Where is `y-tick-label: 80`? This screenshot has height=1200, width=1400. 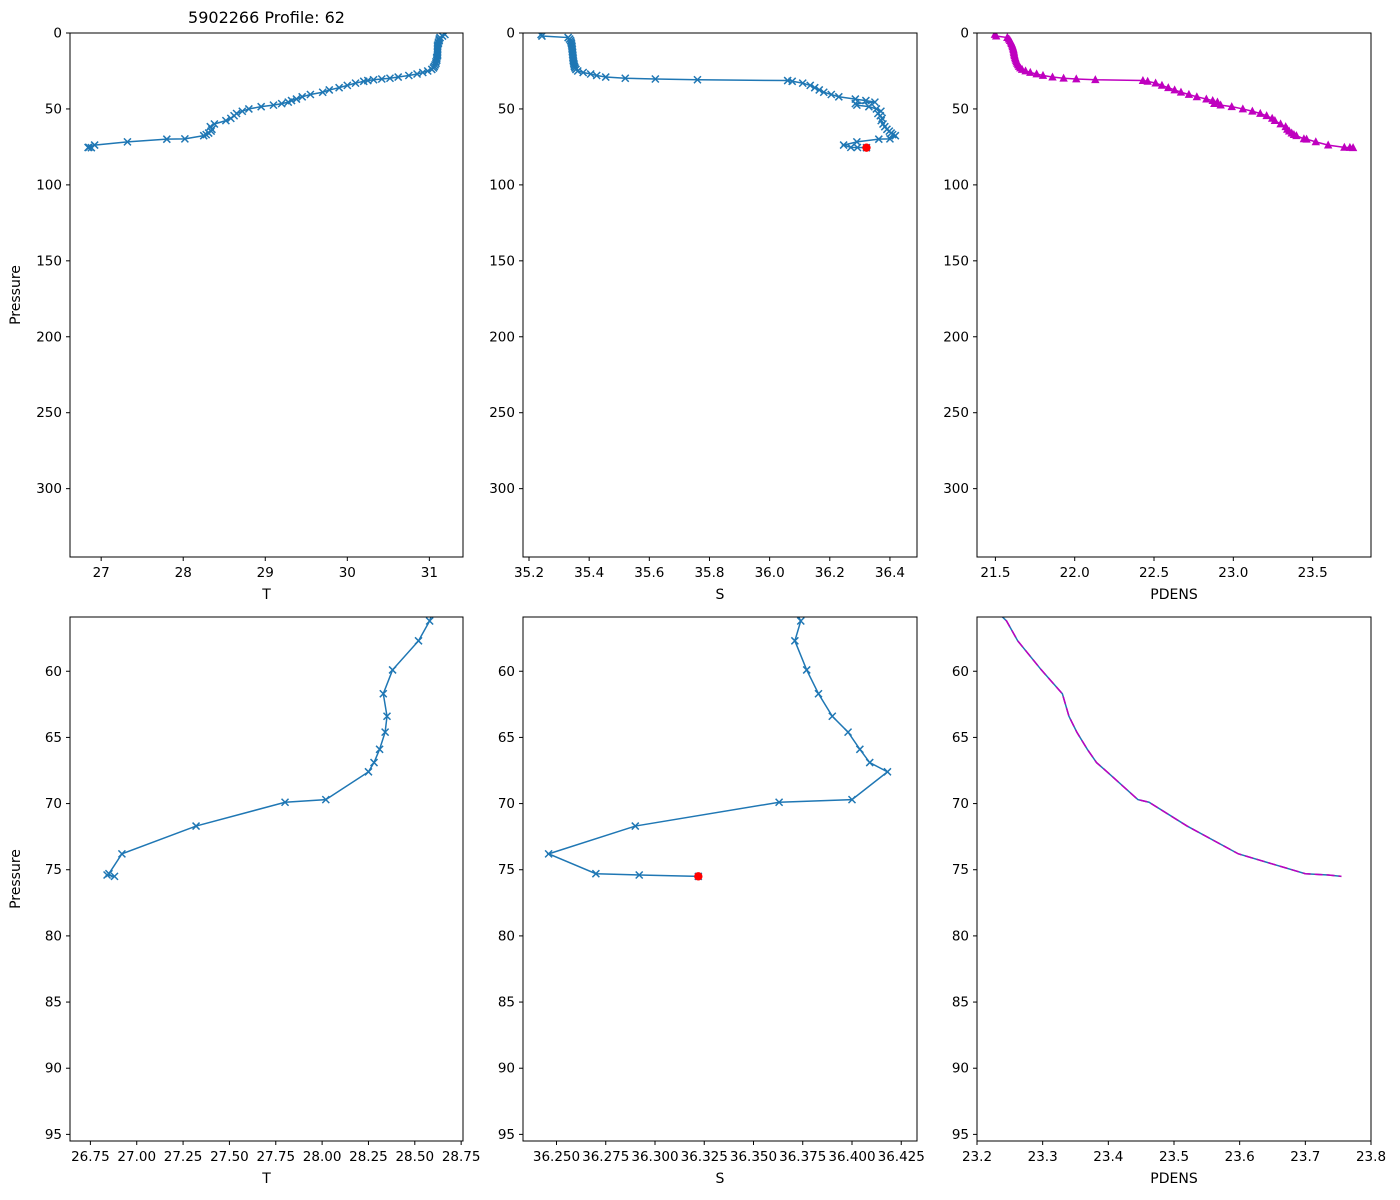 y-tick-label: 80 is located at coordinates (53, 936).